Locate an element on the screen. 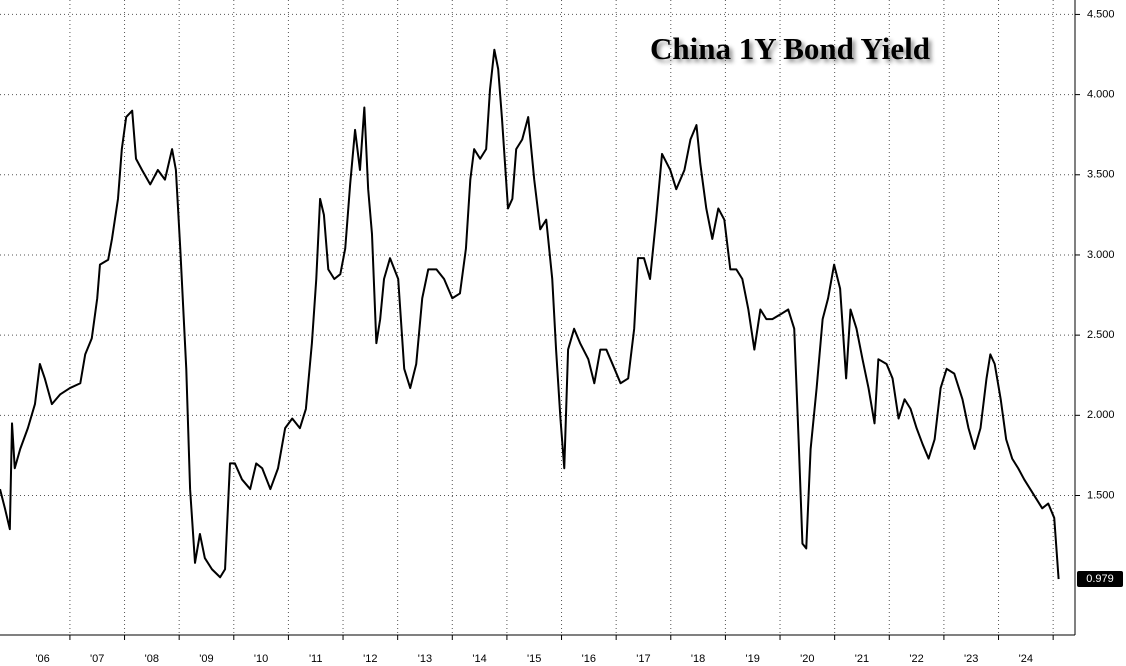  x-tick-label: '11 is located at coordinates (316, 659).